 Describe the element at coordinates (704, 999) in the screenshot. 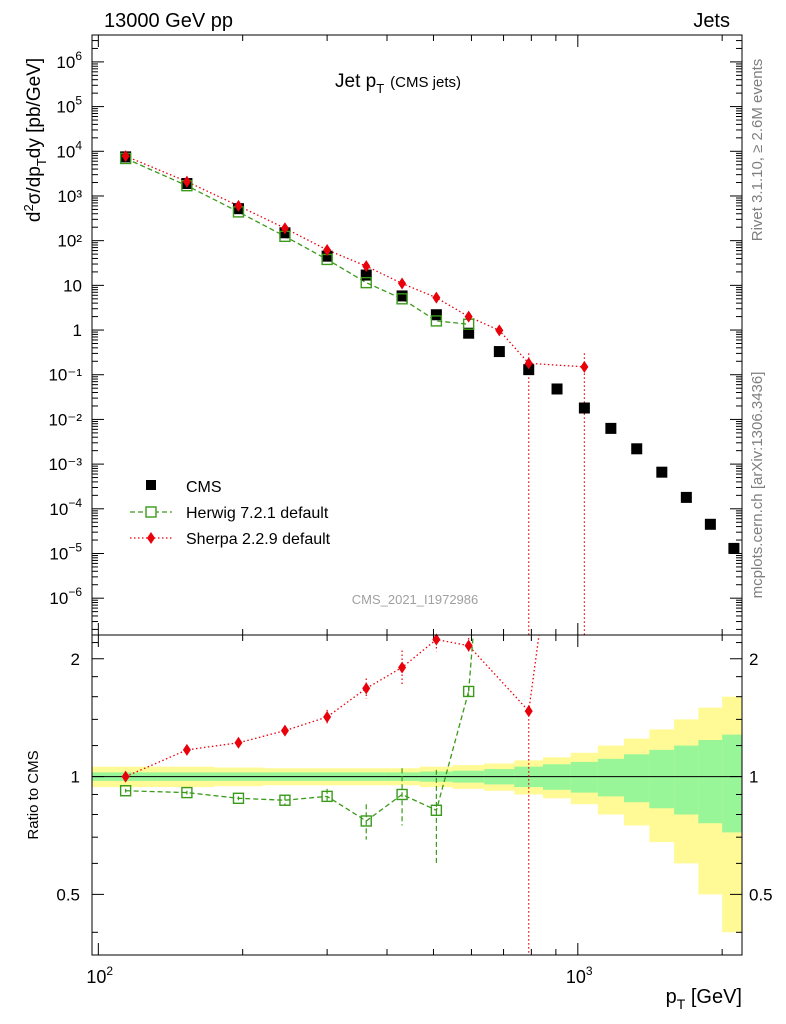

I see `x-axis-title: pT [GeV]` at that location.